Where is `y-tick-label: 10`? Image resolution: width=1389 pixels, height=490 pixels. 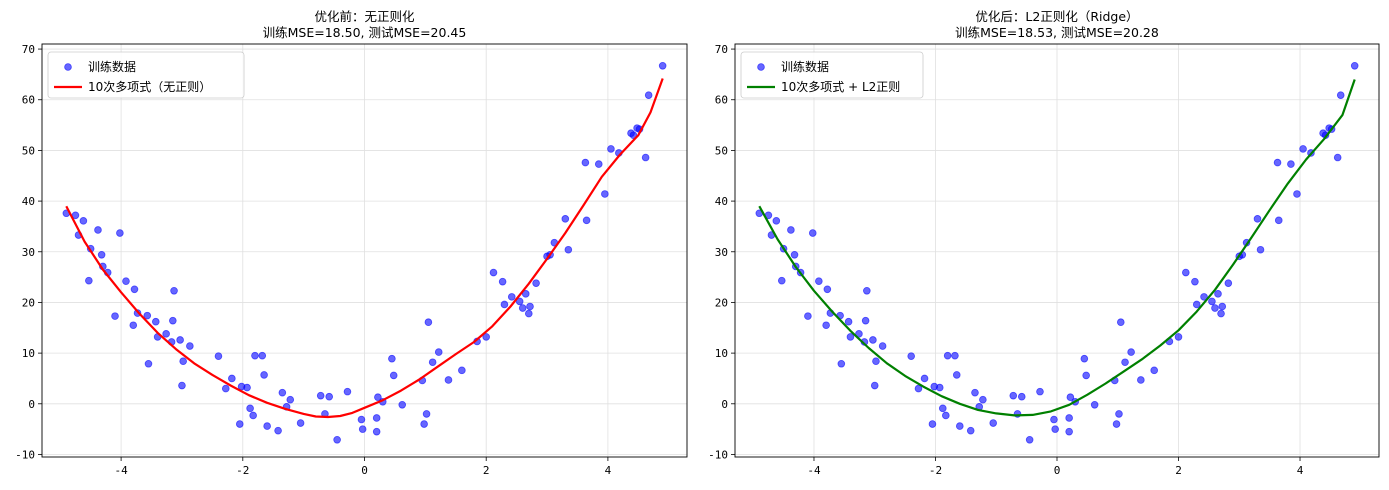 y-tick-label: 10 is located at coordinates (721, 353).